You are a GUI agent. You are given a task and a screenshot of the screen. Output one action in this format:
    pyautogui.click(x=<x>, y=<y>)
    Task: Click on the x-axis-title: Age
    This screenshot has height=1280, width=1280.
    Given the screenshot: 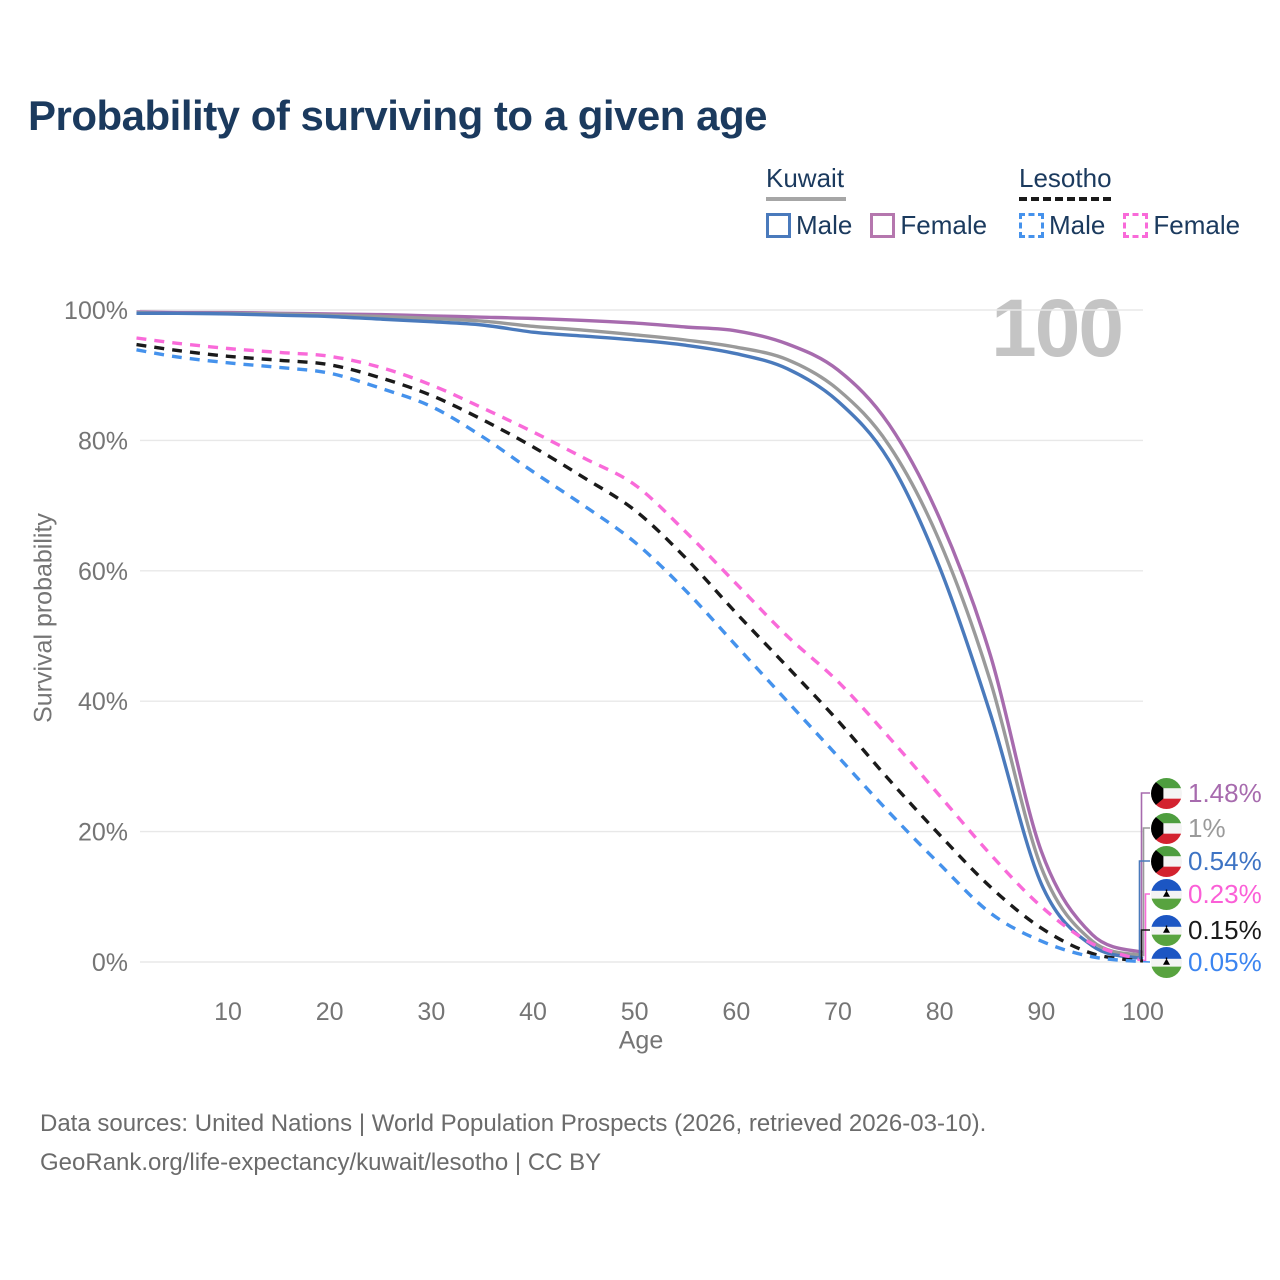 What is the action you would take?
    pyautogui.click(x=641, y=1040)
    